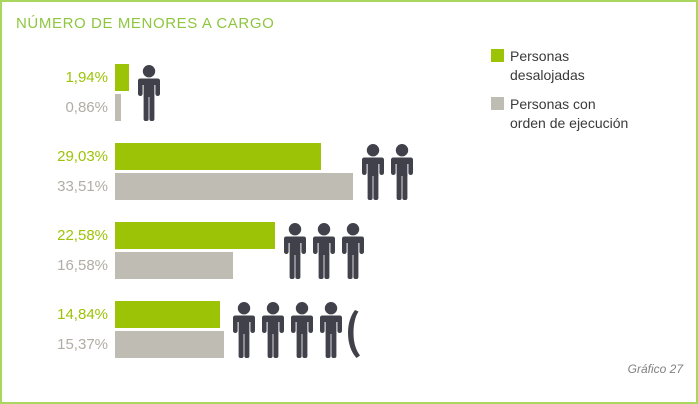  What do you see at coordinates (82, 314) in the screenshot?
I see `value-label-desalojadas: 14,84%` at bounding box center [82, 314].